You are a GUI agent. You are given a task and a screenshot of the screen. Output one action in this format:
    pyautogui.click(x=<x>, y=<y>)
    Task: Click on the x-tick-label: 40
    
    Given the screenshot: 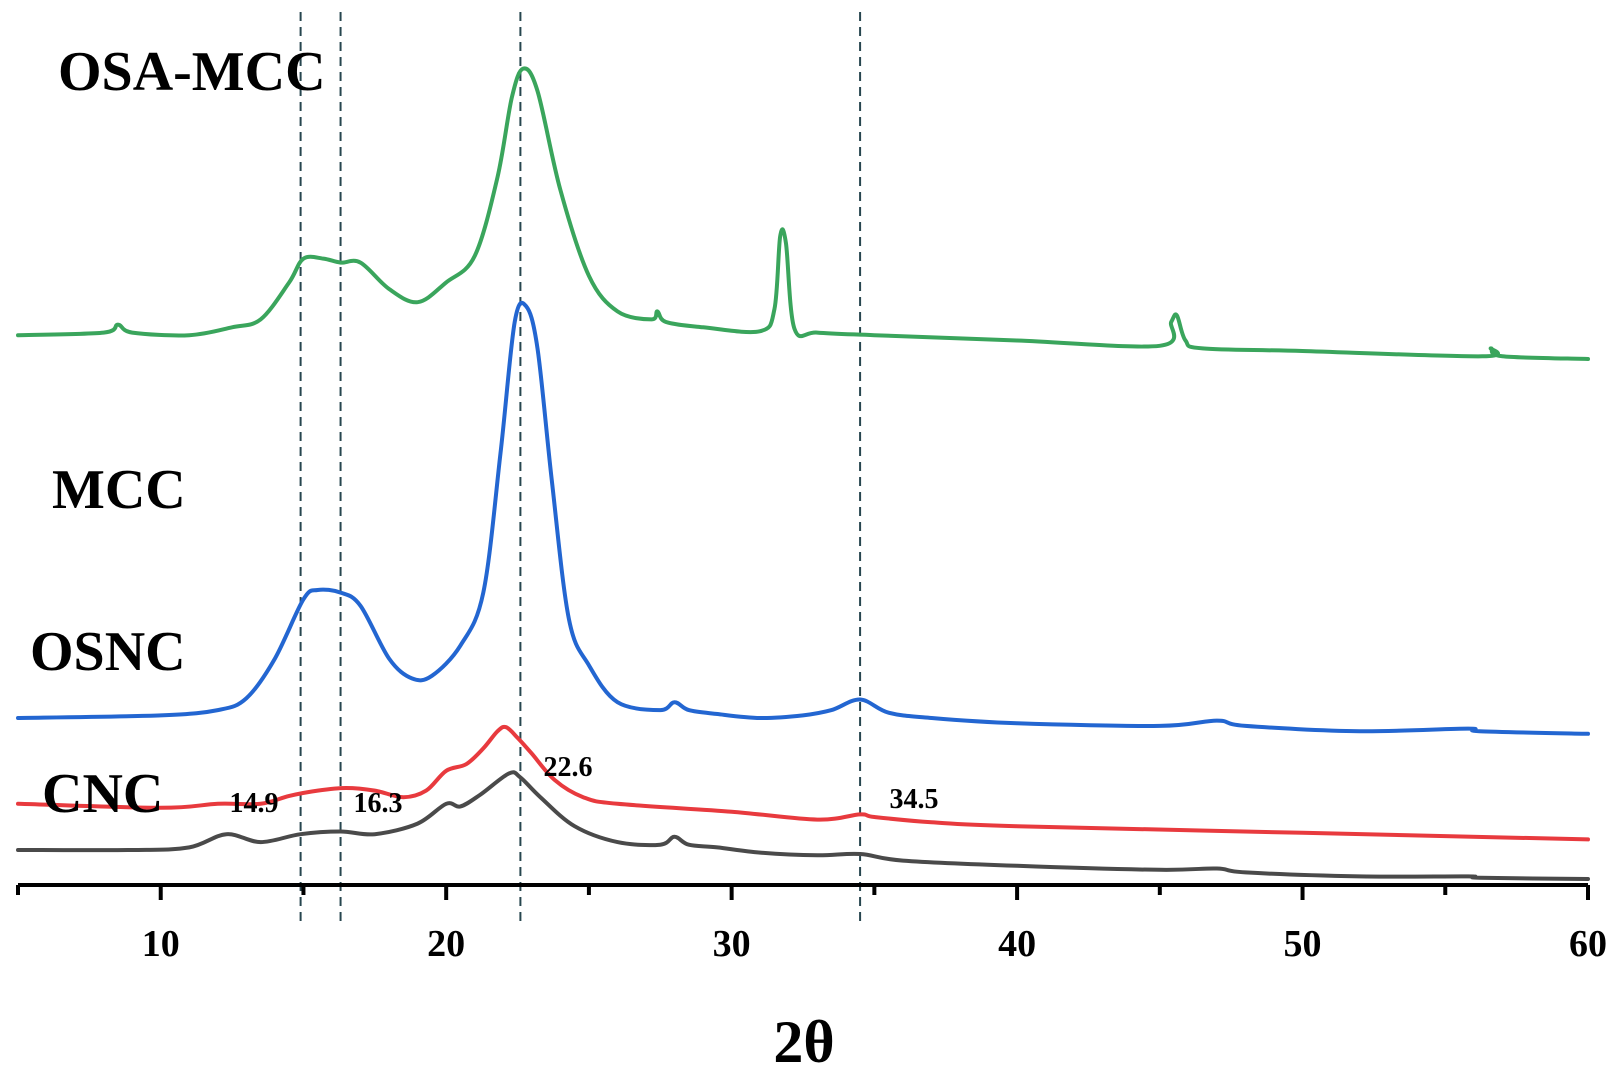 What is the action you would take?
    pyautogui.click(x=1017, y=944)
    